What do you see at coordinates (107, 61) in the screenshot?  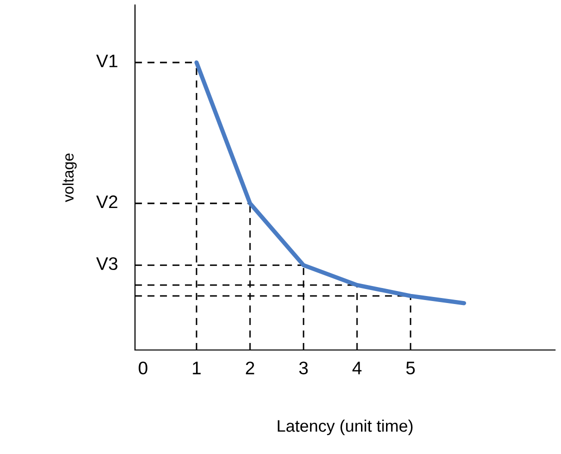 I see `ref-line-label: V1` at bounding box center [107, 61].